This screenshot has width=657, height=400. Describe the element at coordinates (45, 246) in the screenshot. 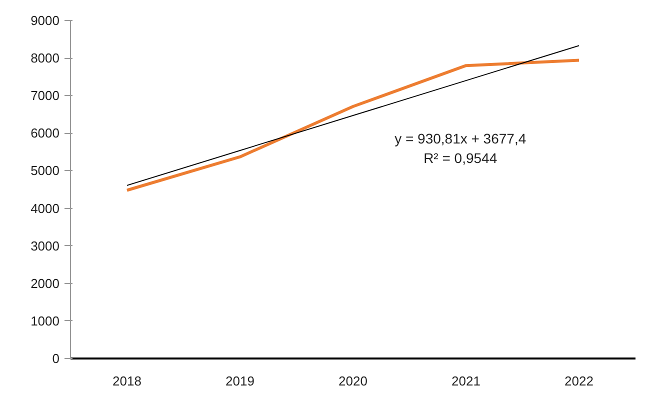

I see `y-tick-label: 3000` at that location.